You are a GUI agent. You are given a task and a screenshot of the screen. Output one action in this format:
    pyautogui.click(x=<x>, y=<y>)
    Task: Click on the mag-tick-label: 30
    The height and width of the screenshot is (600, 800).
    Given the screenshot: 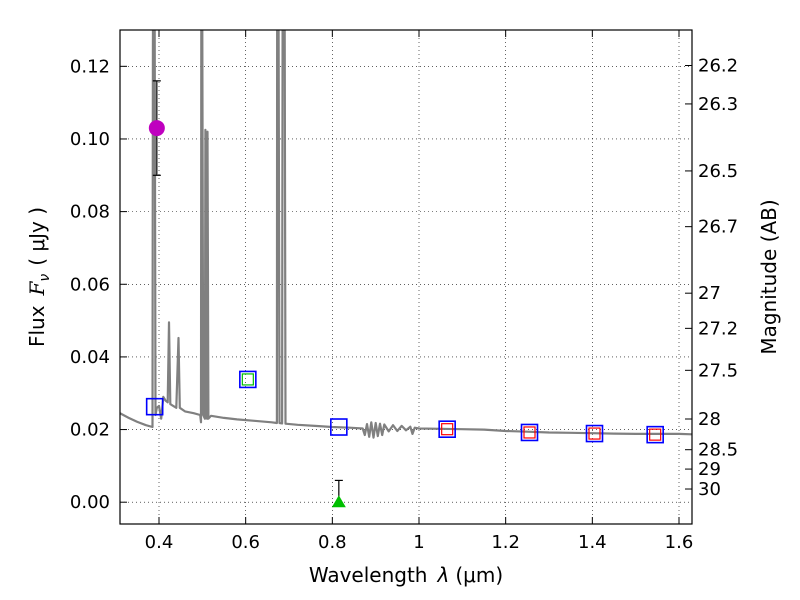 What is the action you would take?
    pyautogui.click(x=709, y=489)
    